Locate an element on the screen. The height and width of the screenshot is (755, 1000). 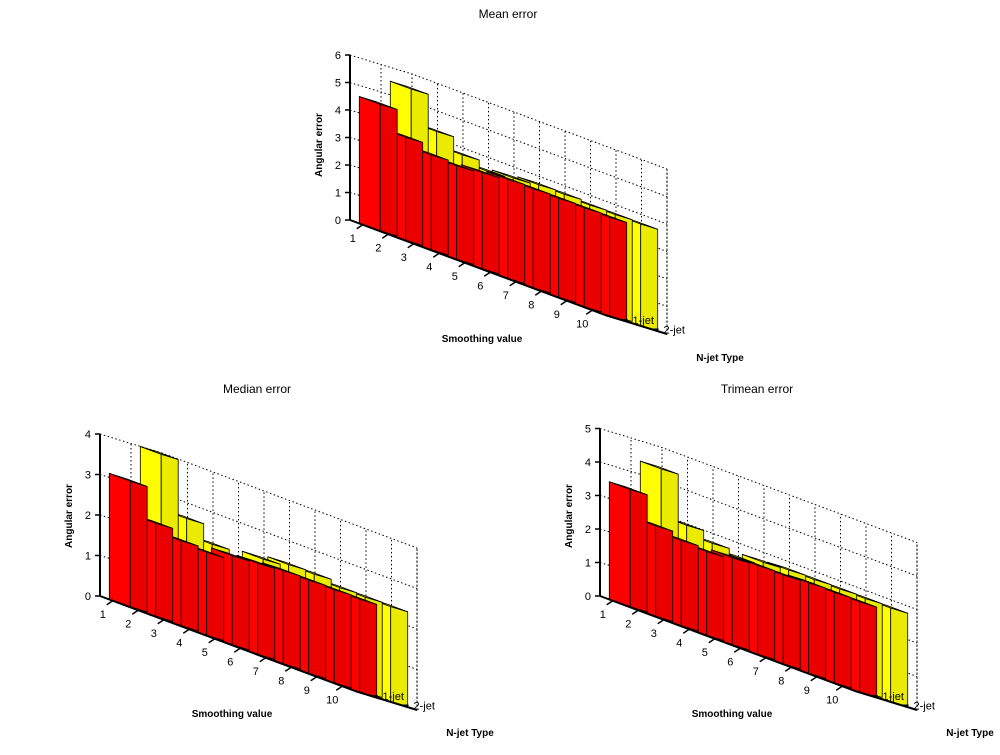
x-tick-label: 3 is located at coordinates (404, 258).